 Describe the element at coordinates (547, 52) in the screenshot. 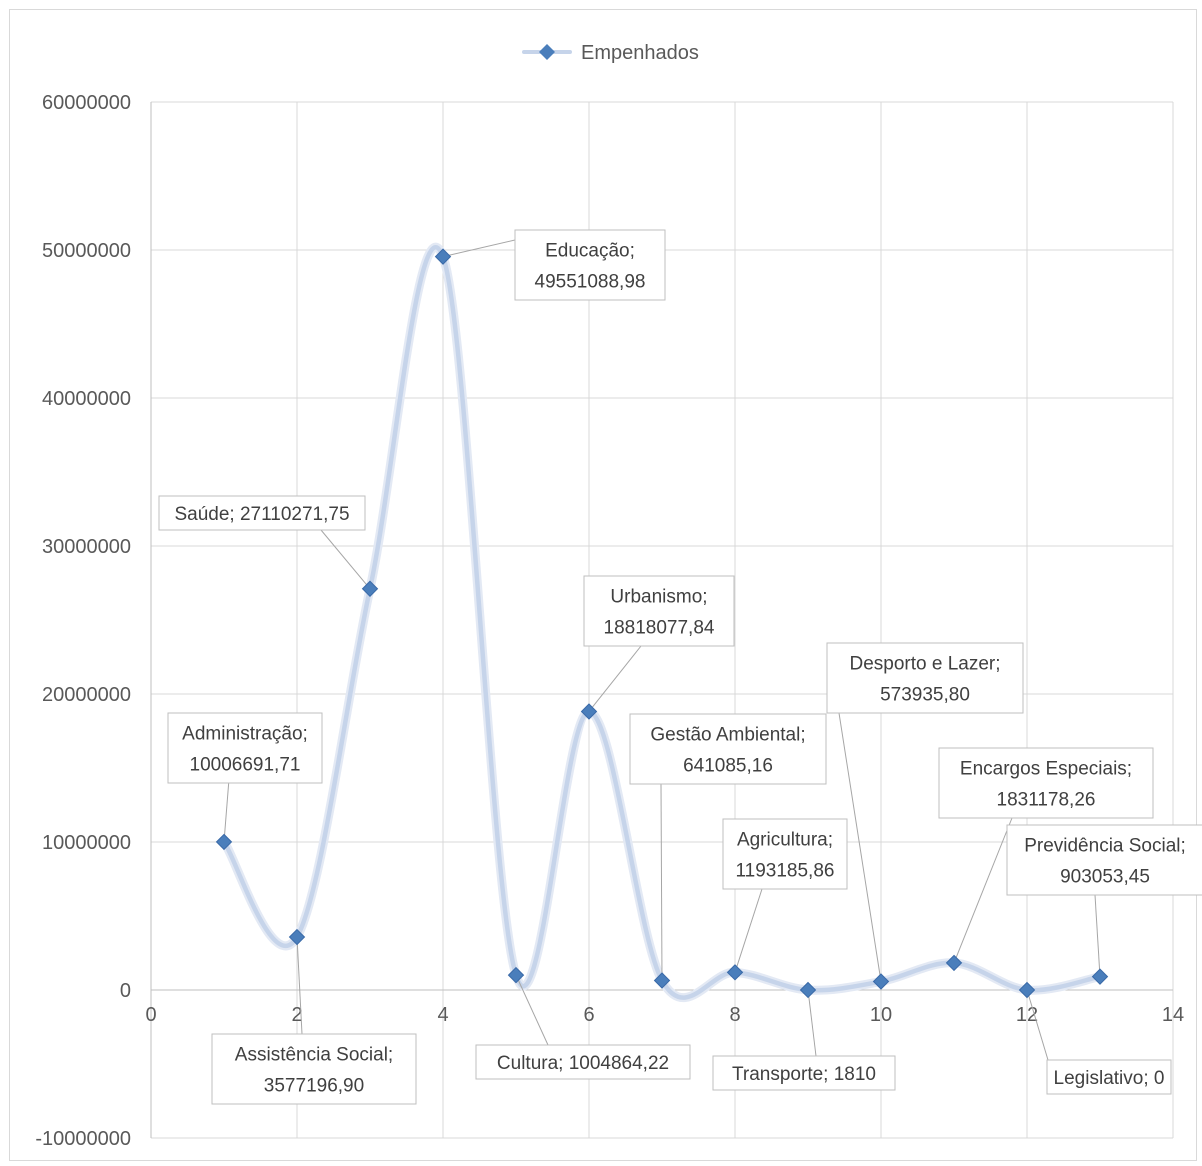

I see `legend-marker` at that location.